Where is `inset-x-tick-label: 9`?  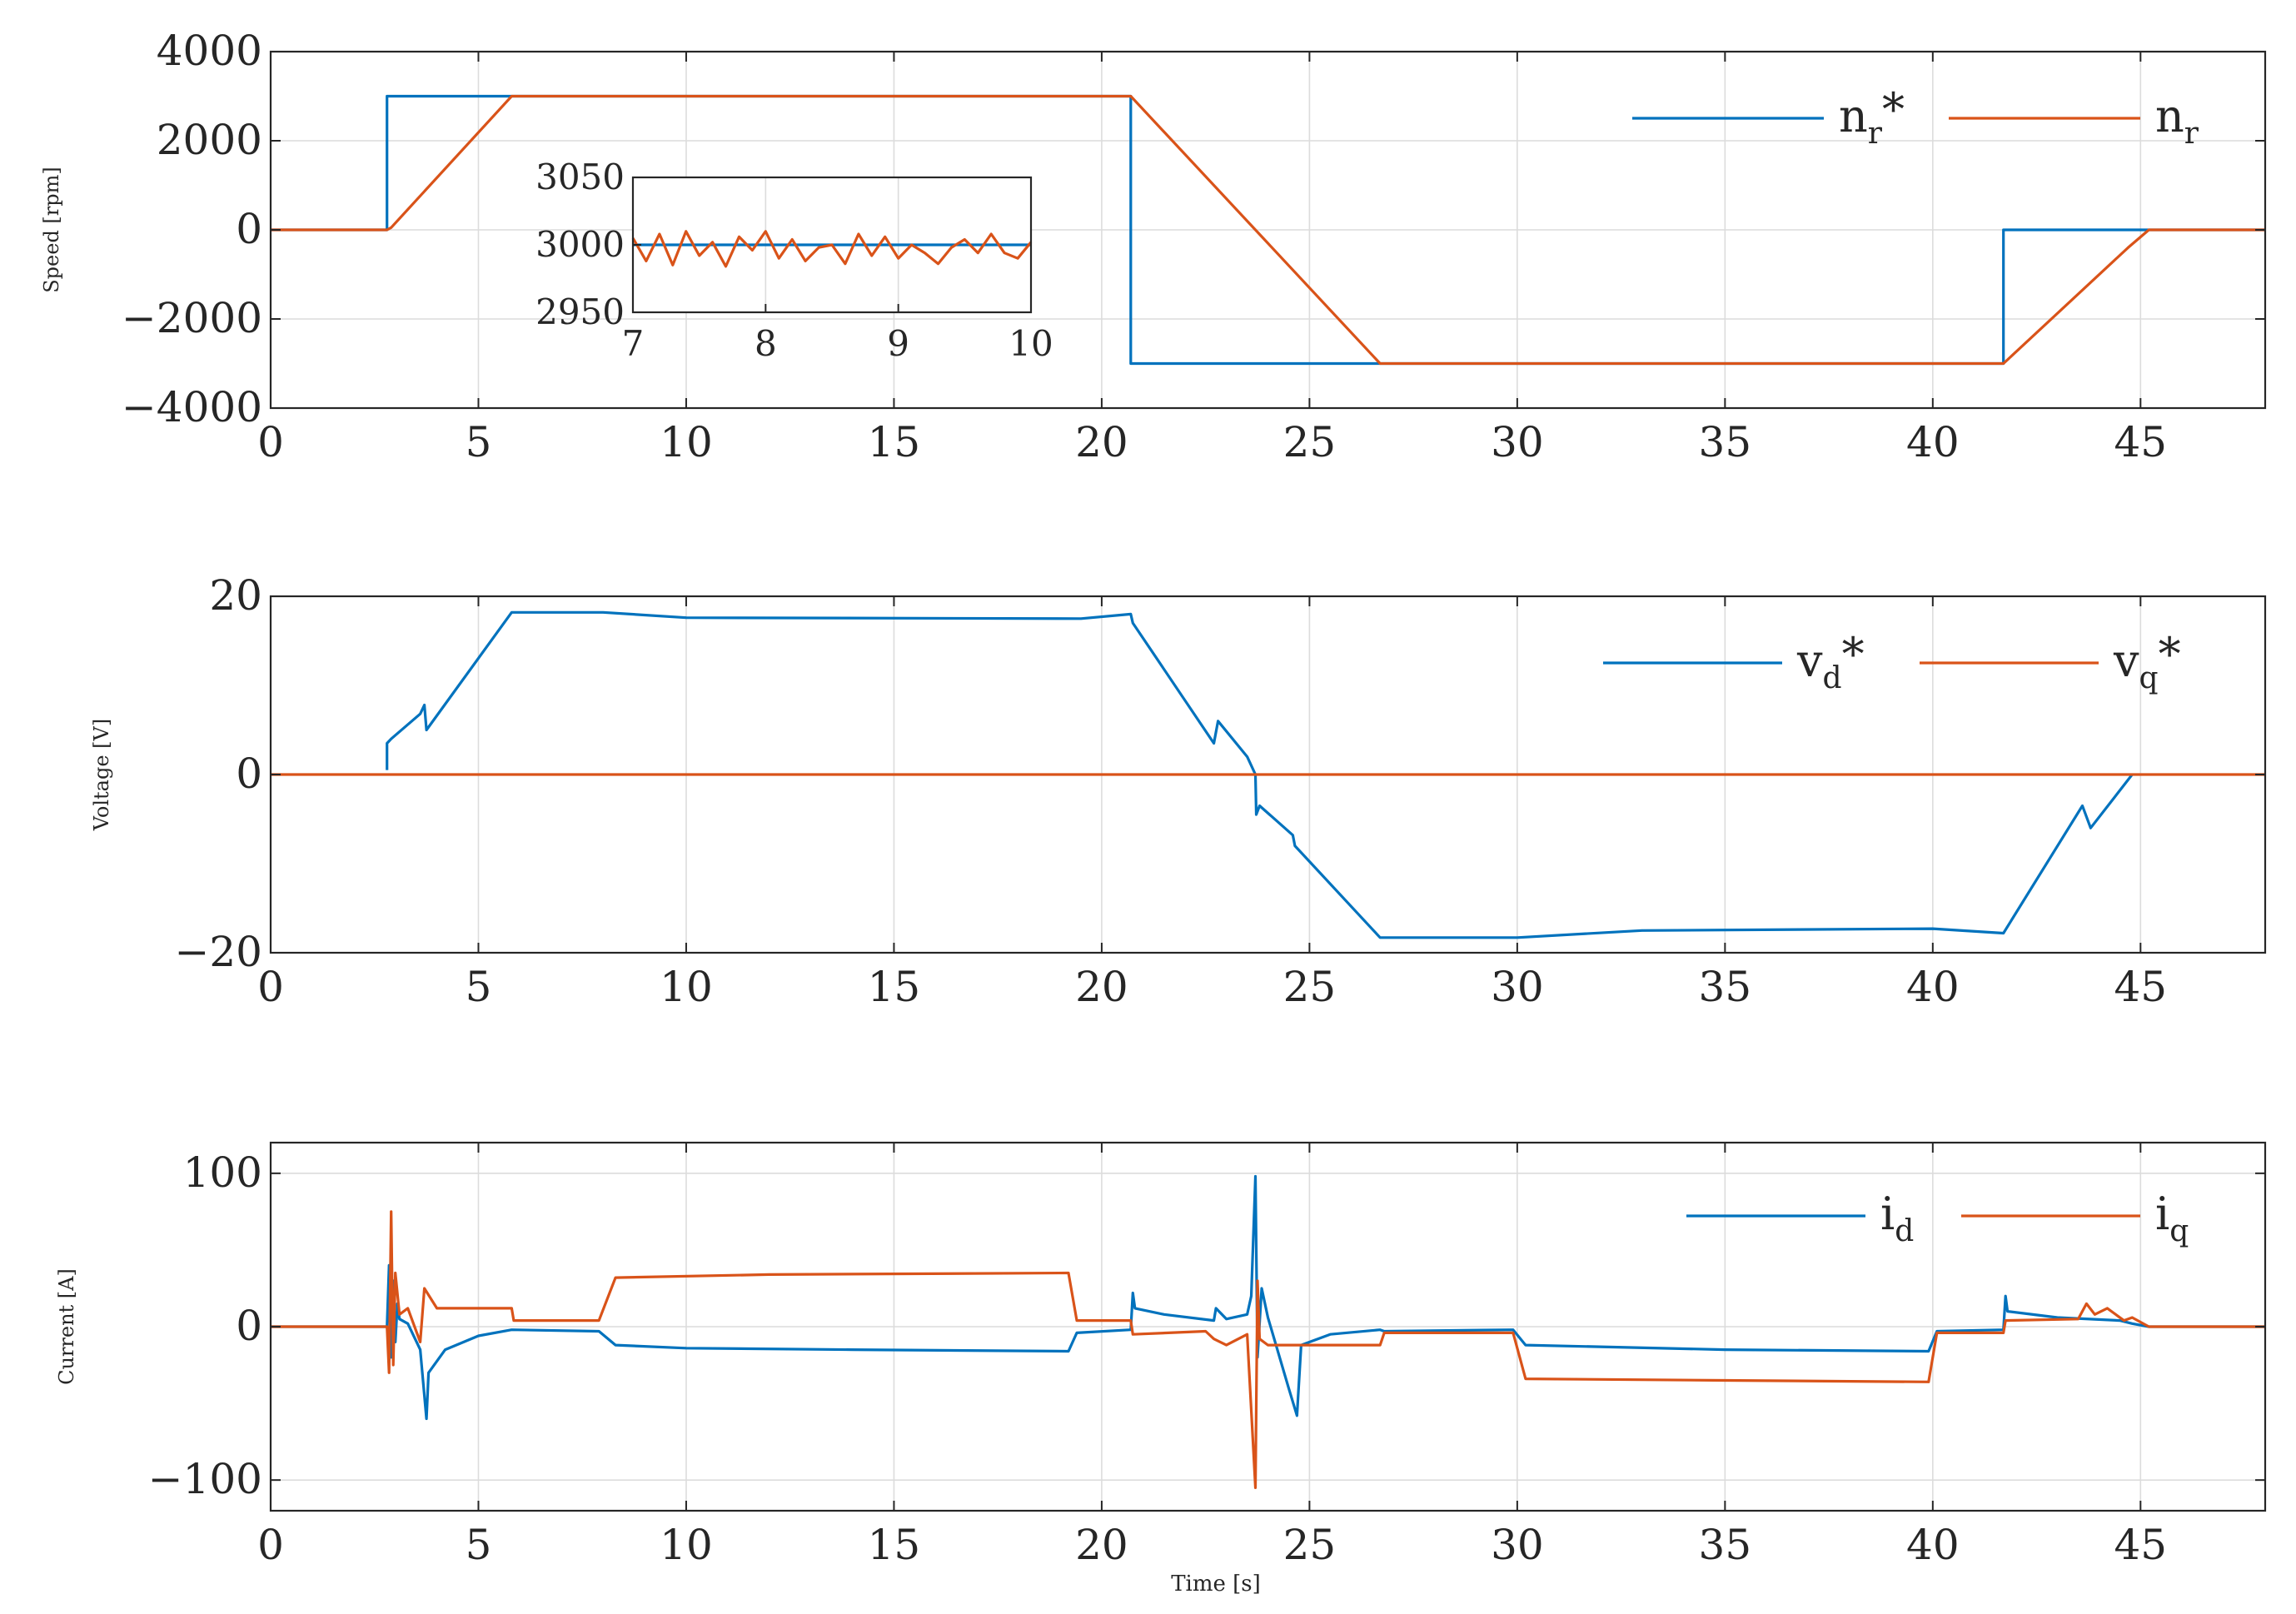
inset-x-tick-label: 9 is located at coordinates (898, 343).